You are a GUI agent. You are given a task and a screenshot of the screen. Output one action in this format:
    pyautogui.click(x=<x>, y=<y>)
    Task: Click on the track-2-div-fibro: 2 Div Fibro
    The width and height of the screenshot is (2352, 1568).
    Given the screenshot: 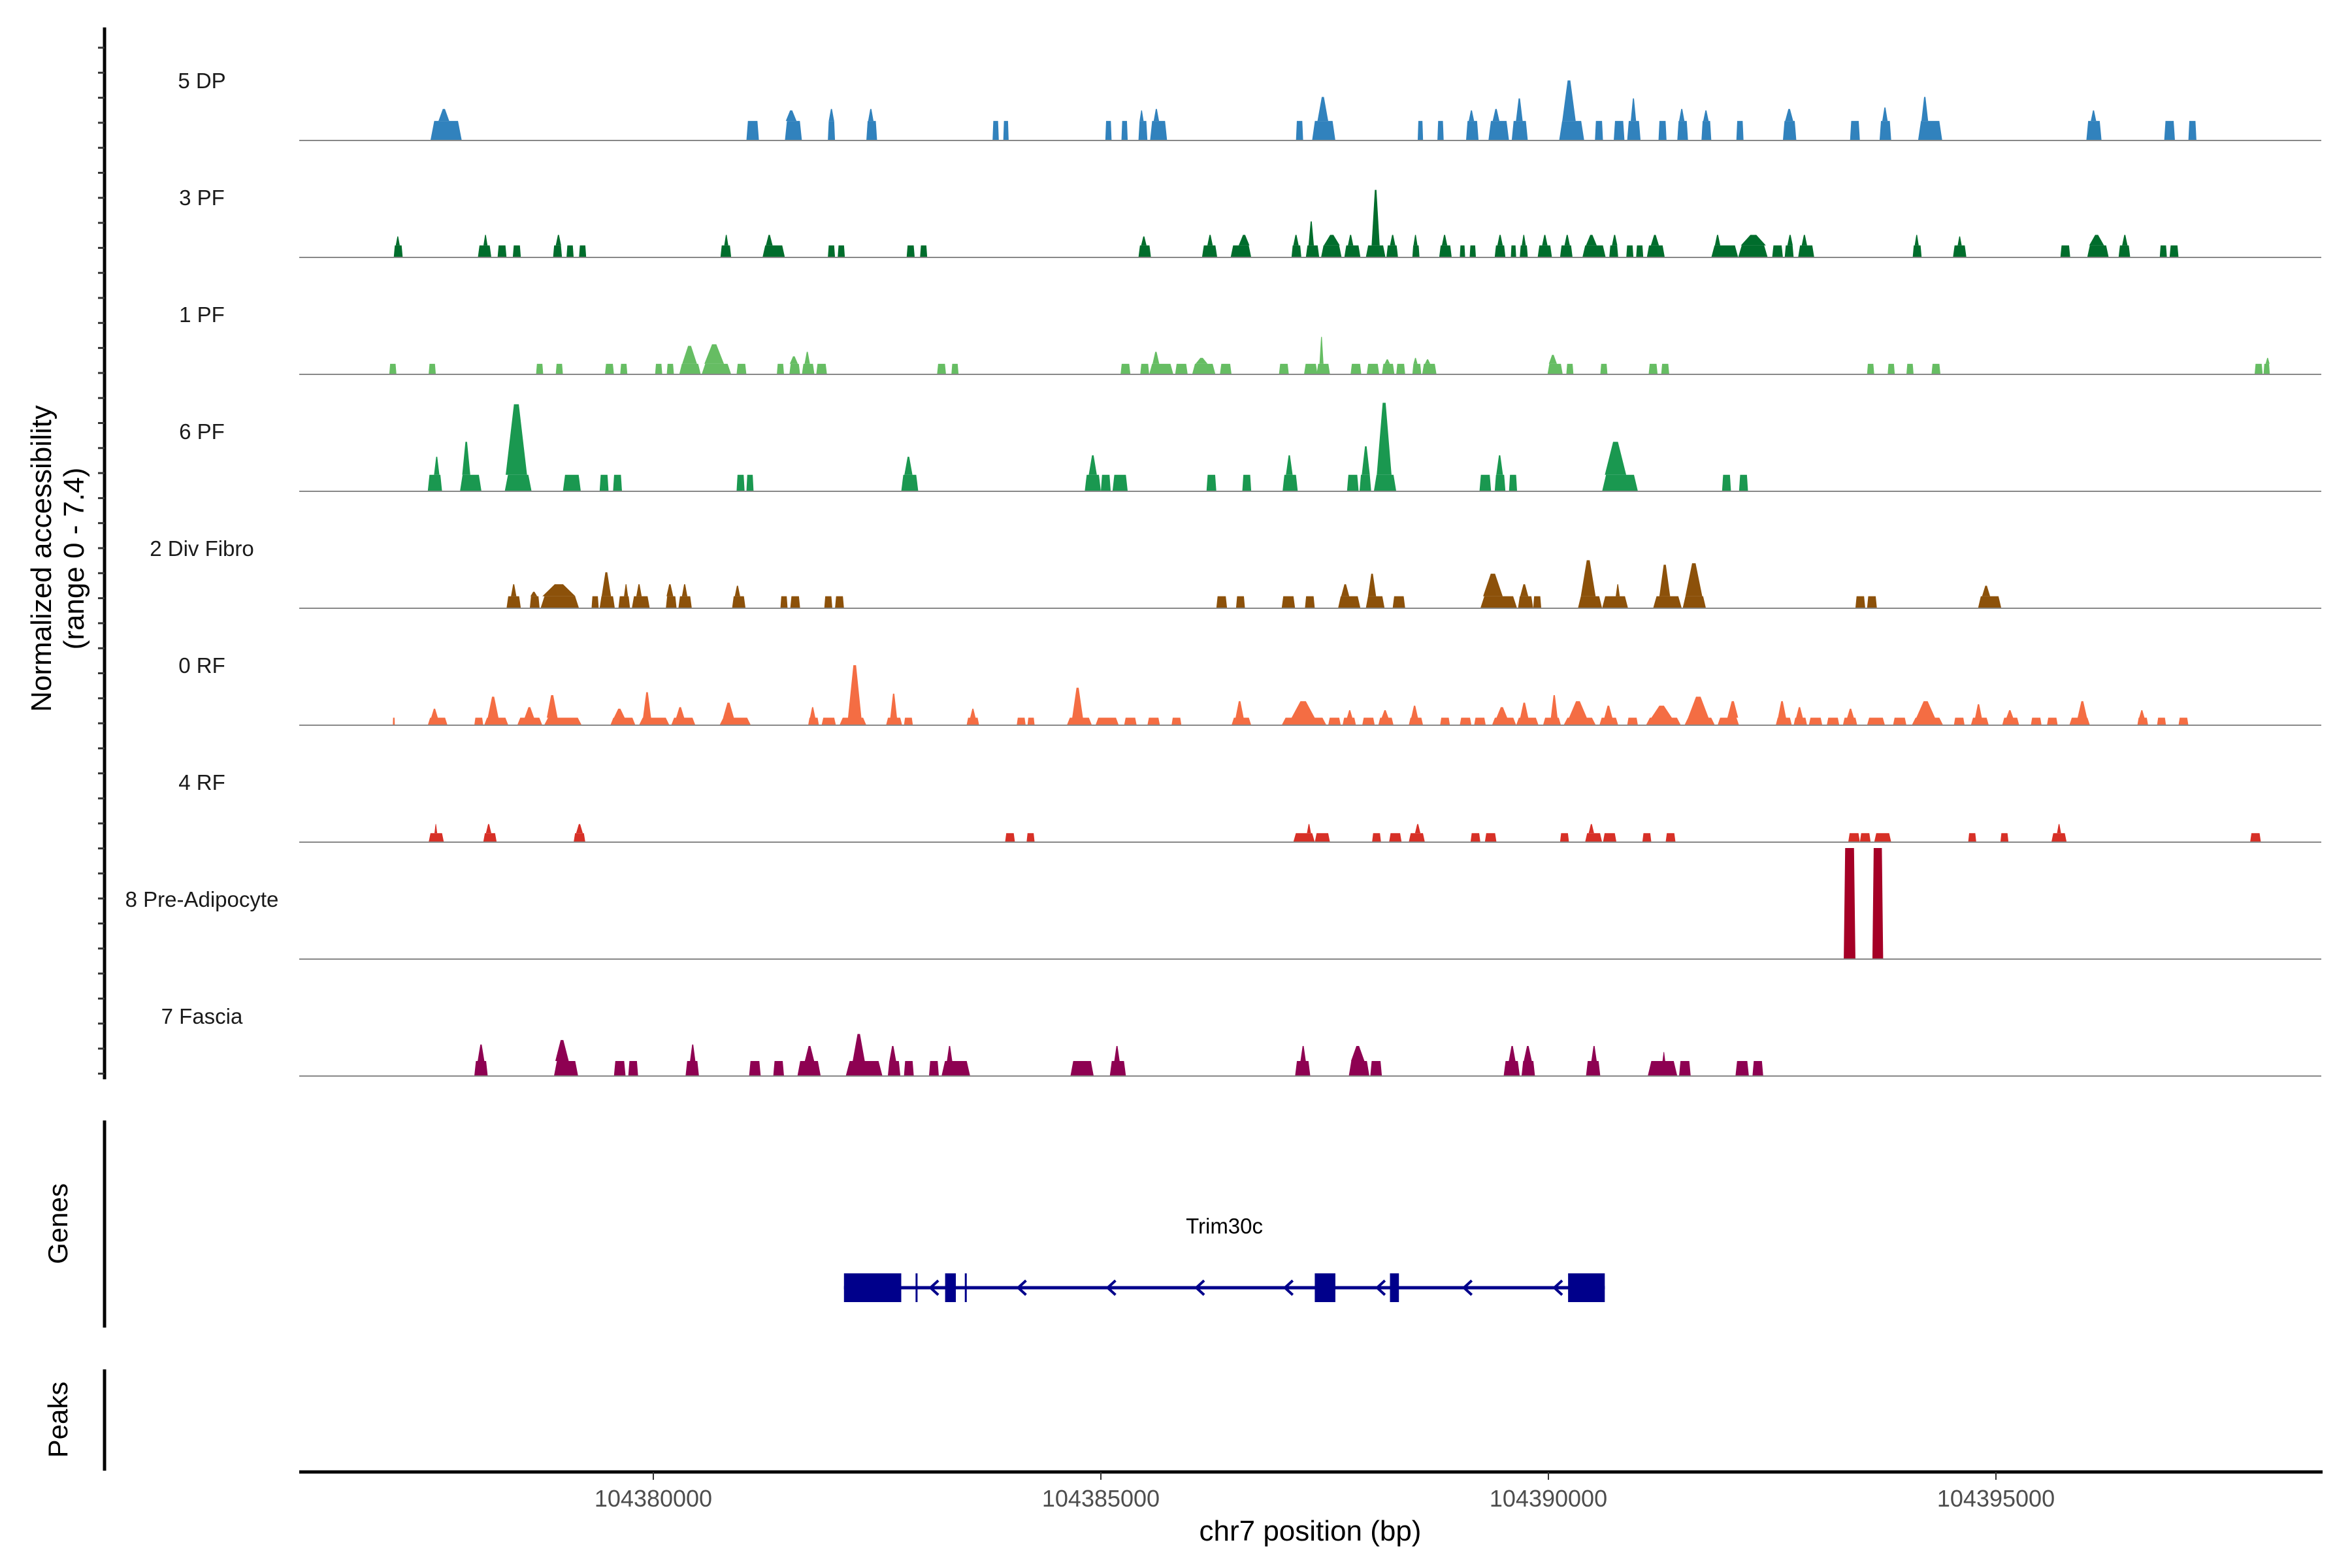 What is the action you would take?
    pyautogui.click(x=1235, y=572)
    